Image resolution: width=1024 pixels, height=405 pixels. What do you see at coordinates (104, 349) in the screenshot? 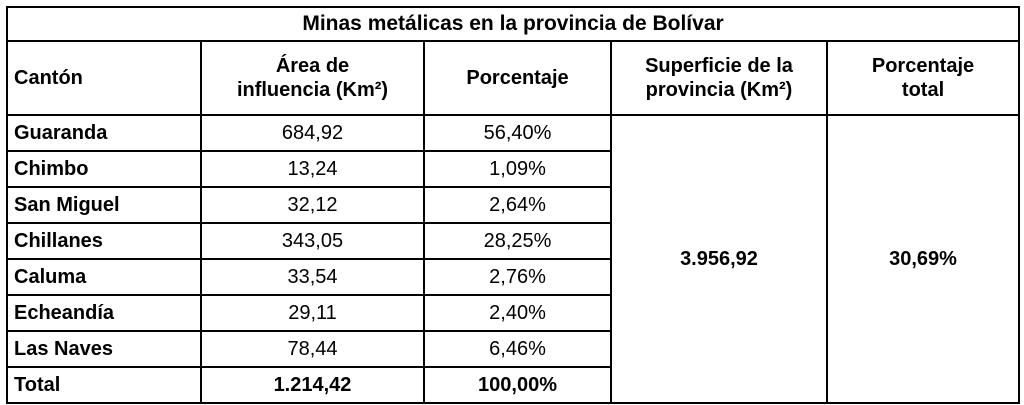
I see `canton-name: Las Naves` at bounding box center [104, 349].